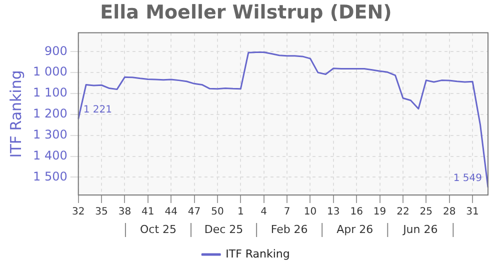  Describe the element at coordinates (264, 212) in the screenshot. I see `x-tick-label: 4` at that location.